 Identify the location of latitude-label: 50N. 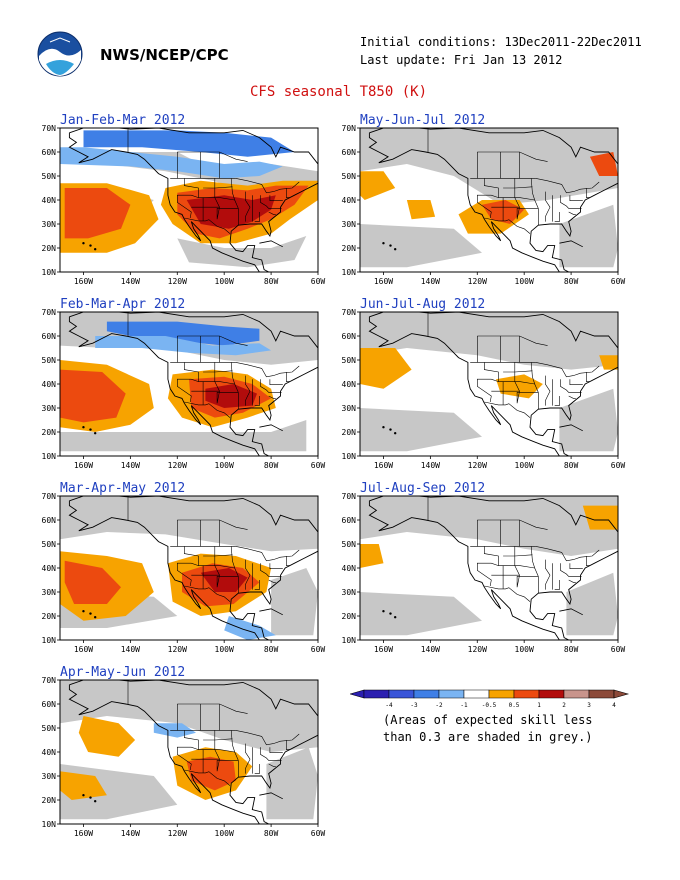
(49, 360).